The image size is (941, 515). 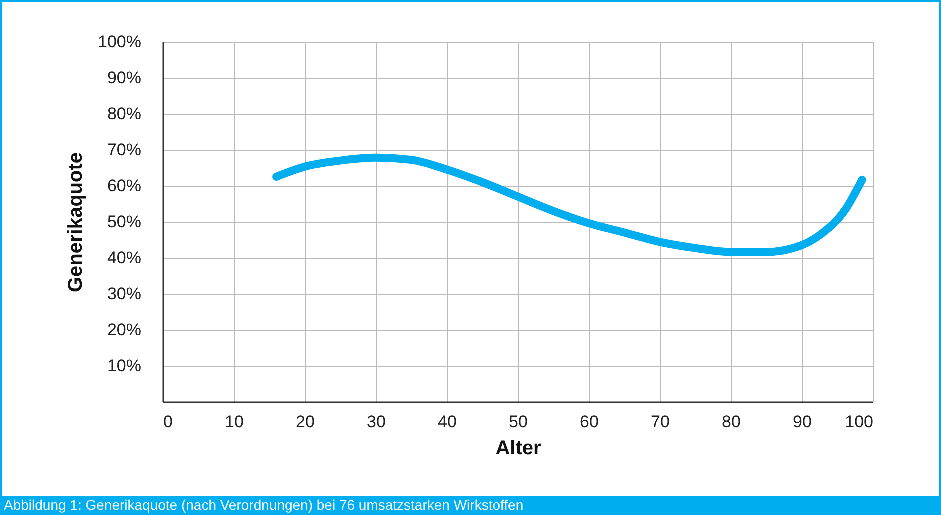 I want to click on text: Abbildung 1: Generikaquote (nach Verordnungen) bei 76 umsatzstarken Wirkstoffen, so click(x=470, y=505).